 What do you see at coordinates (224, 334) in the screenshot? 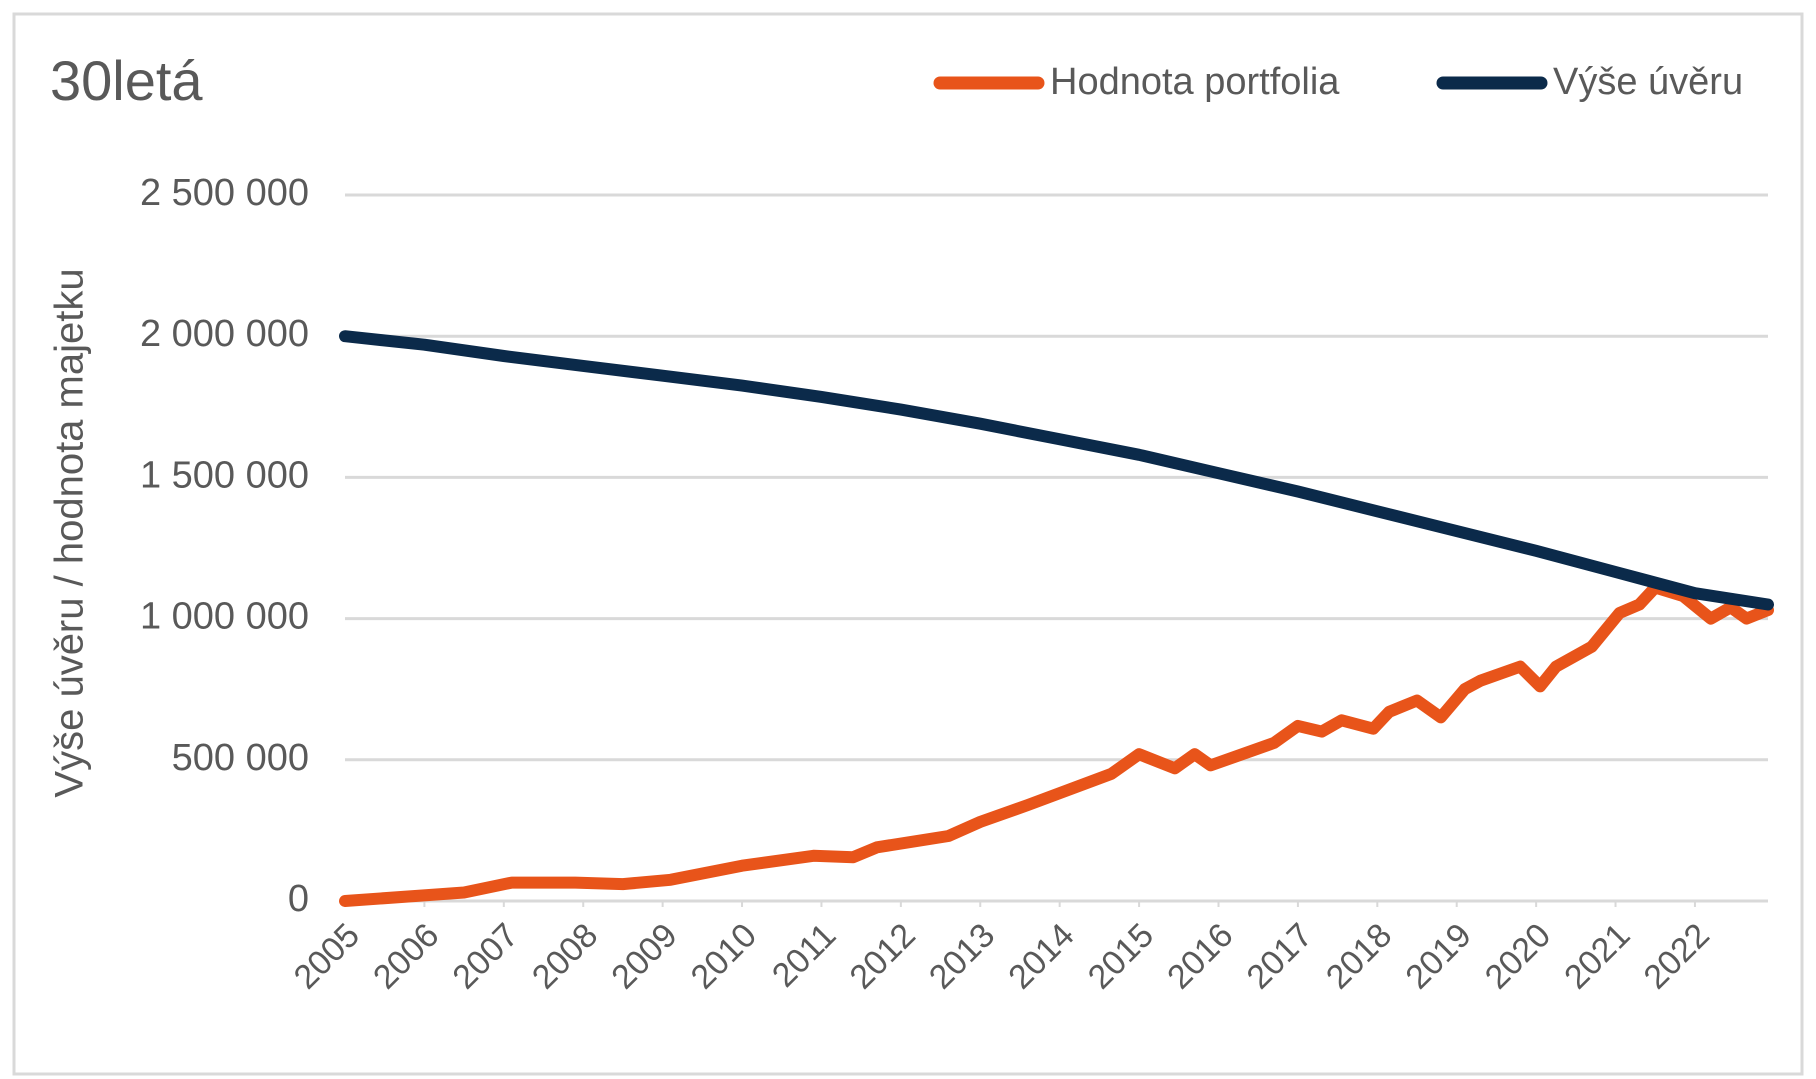
I see `y-tick-label: 2 000 000` at bounding box center [224, 334].